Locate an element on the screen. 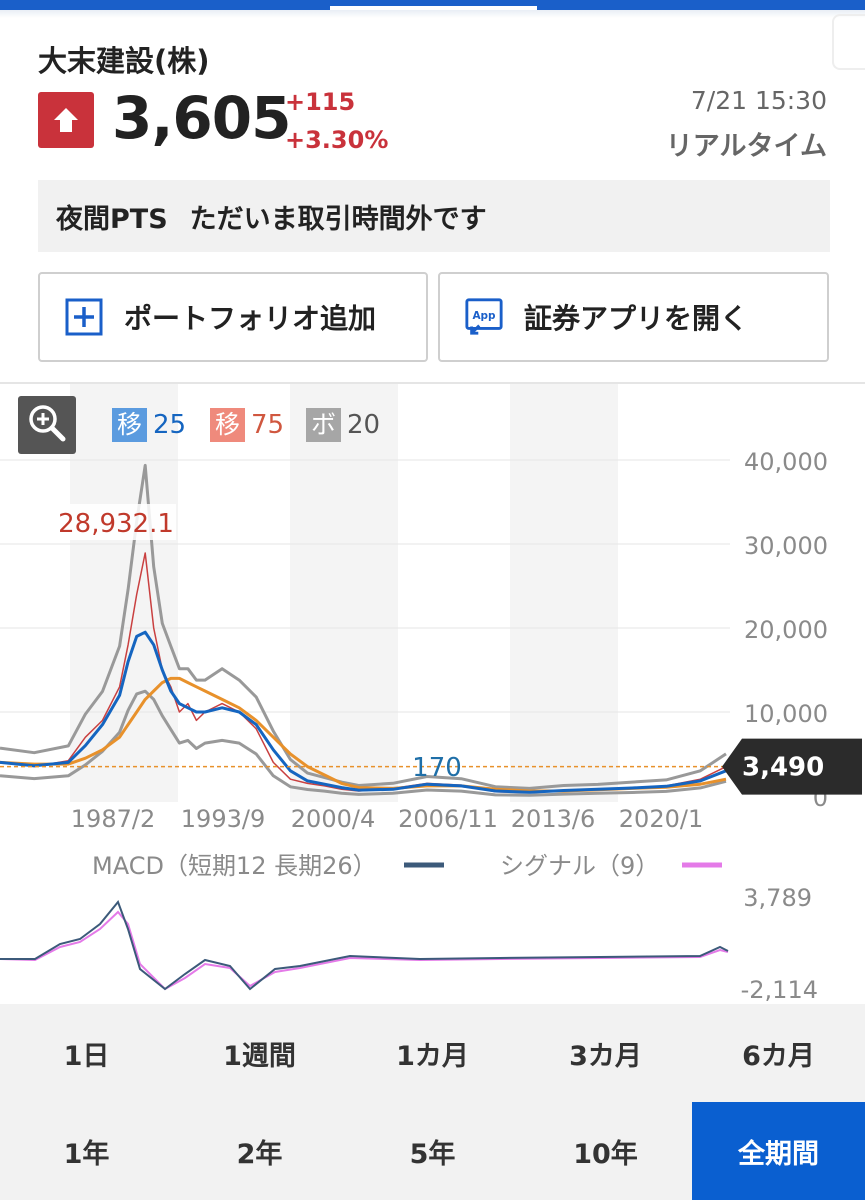 This screenshot has width=865, height=1200. current-price-tag is located at coordinates (792, 766).